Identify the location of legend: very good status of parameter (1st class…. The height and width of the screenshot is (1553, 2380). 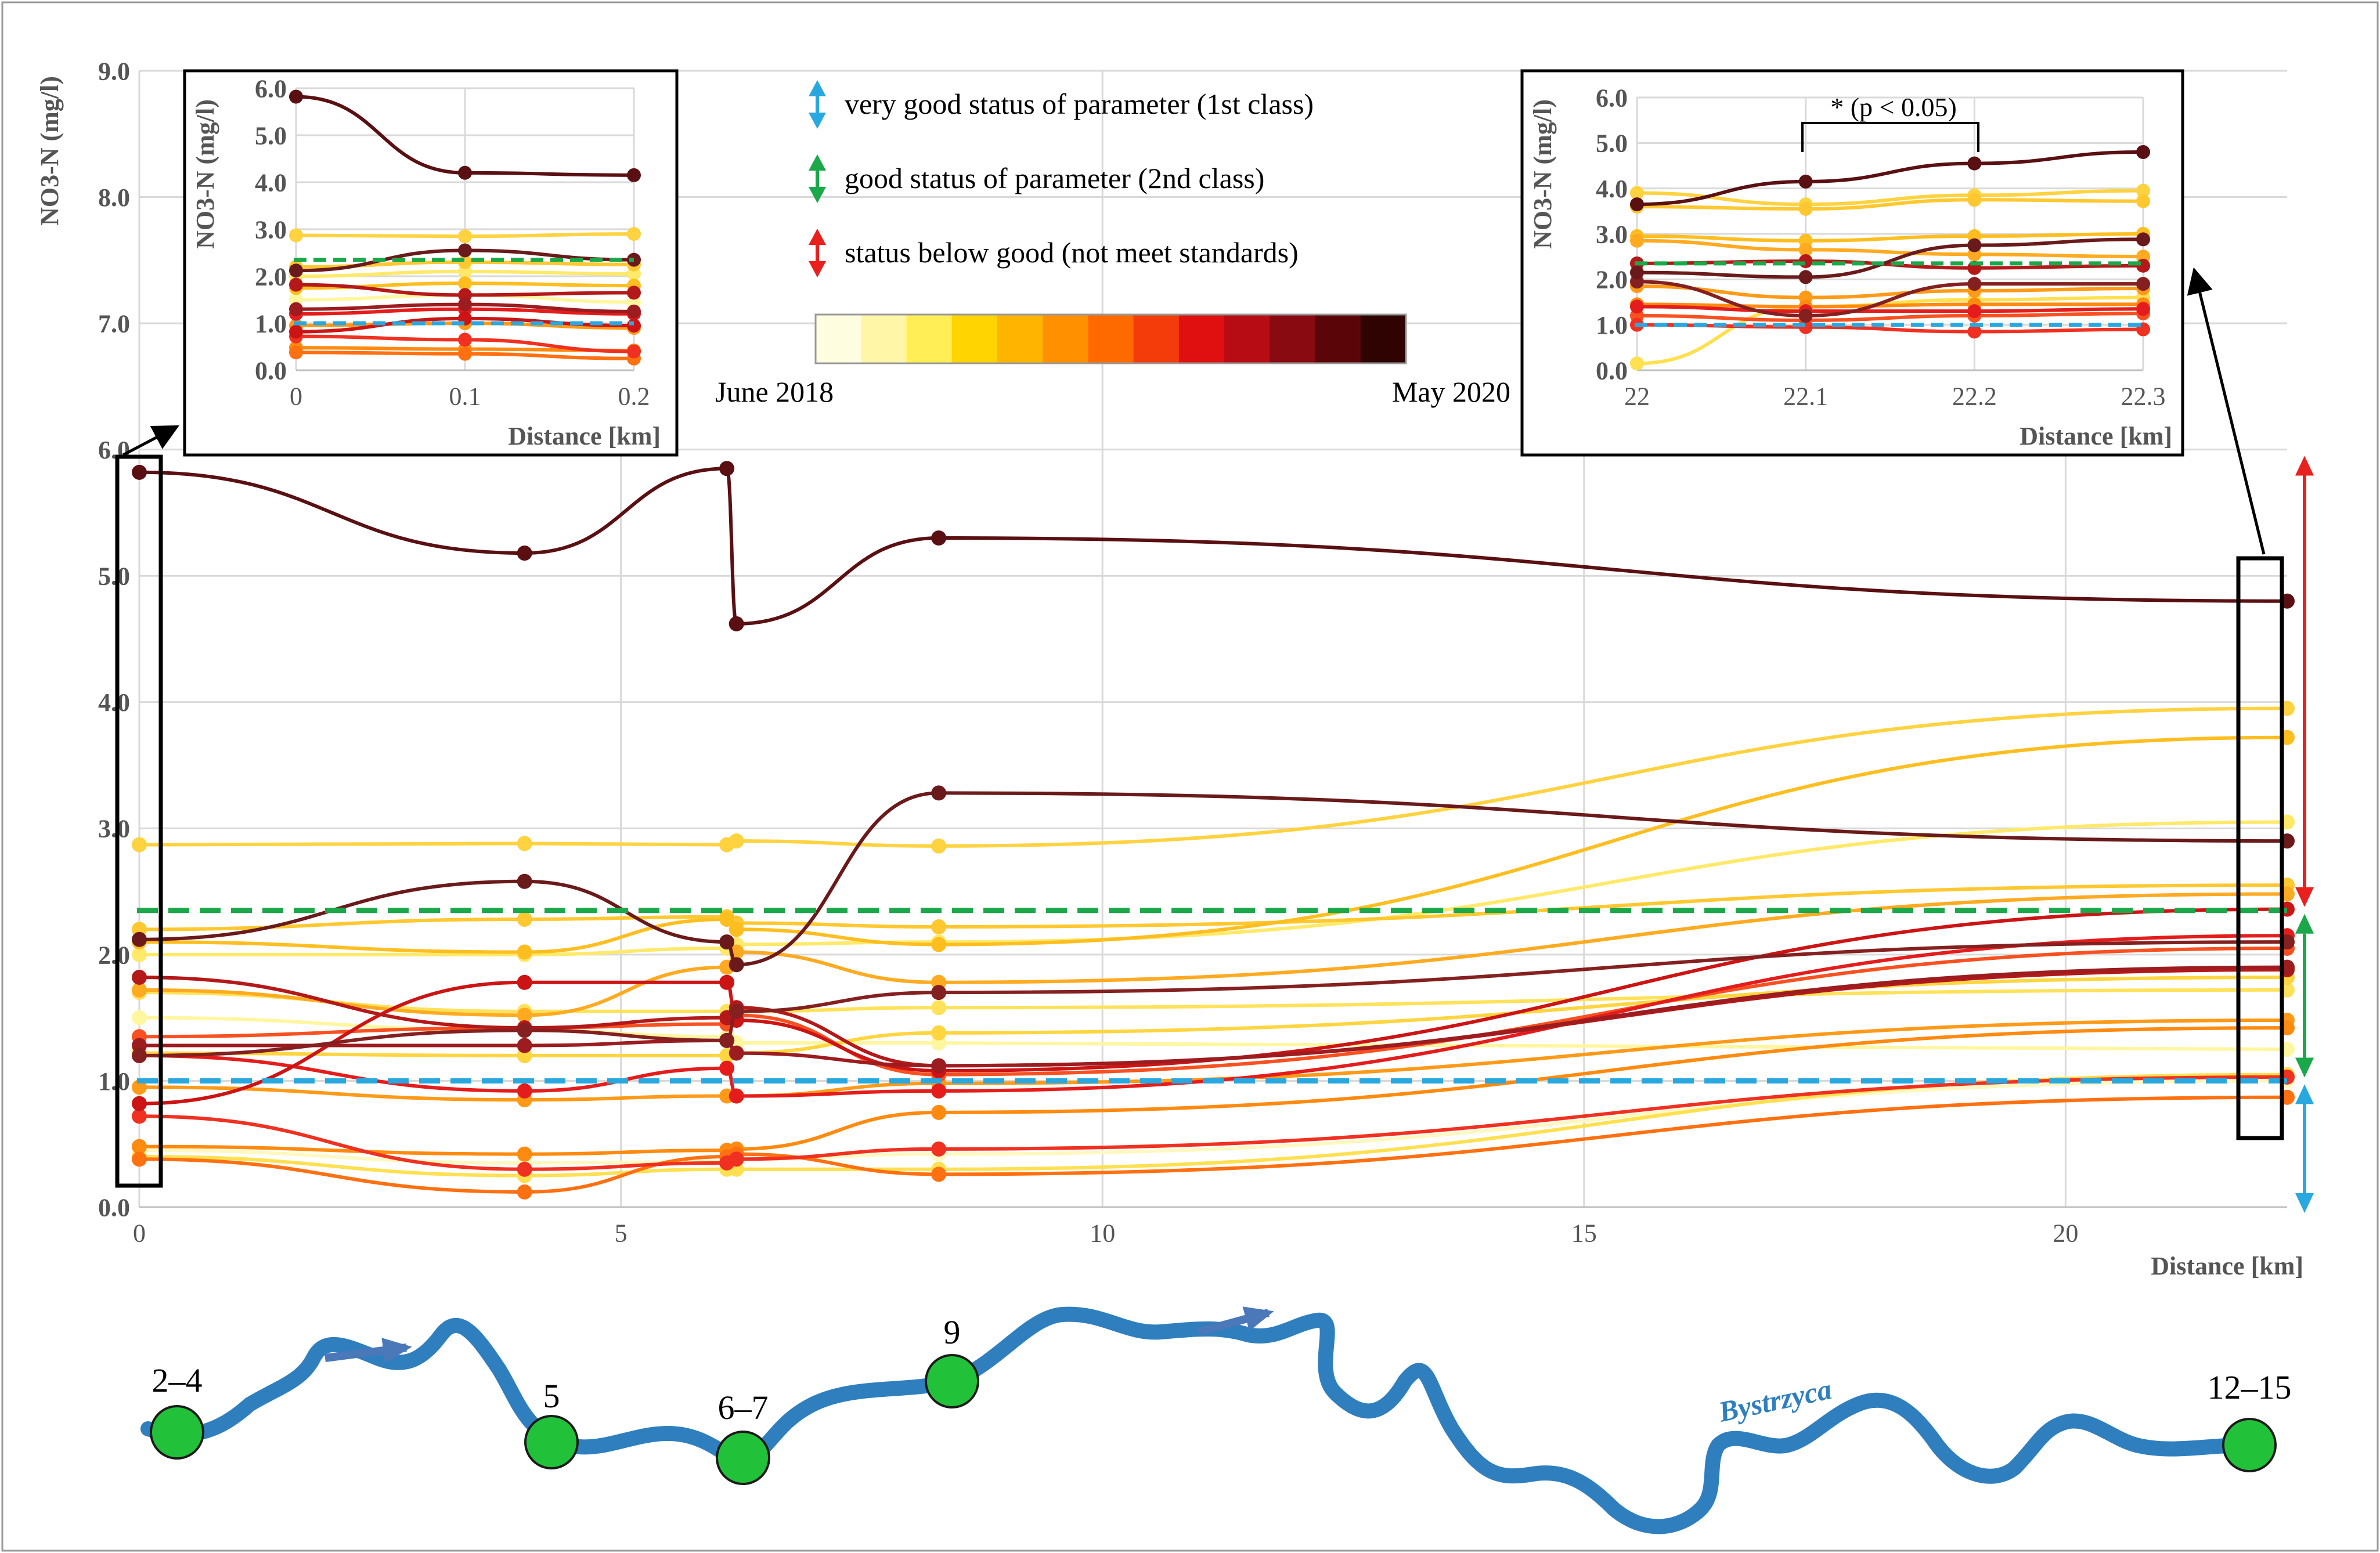
(1112, 244).